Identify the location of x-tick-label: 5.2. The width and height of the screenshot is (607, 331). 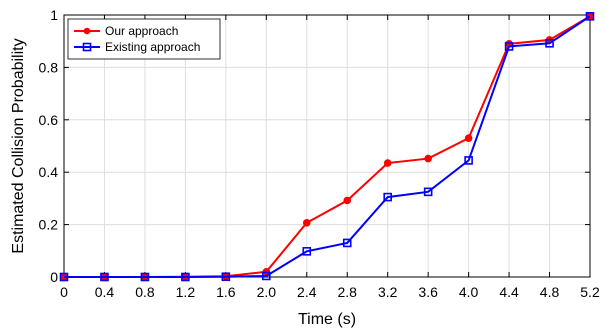
(590, 292).